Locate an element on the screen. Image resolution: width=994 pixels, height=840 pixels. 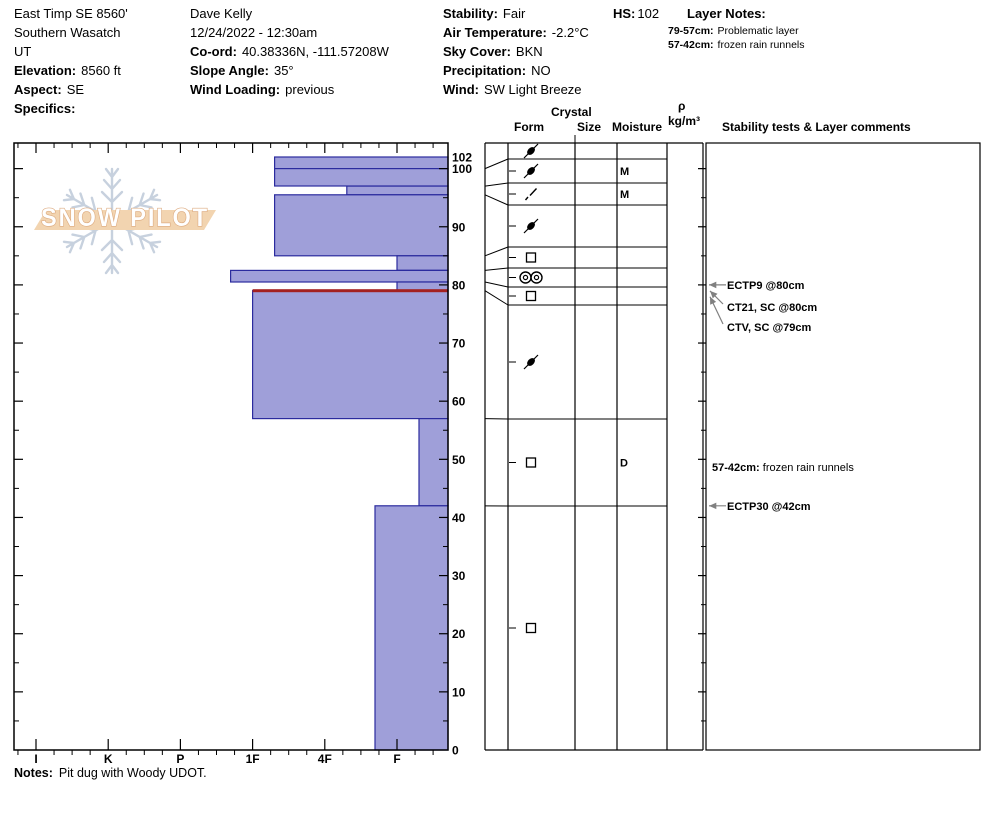
wind-loading-value: previous is located at coordinates (310, 89).